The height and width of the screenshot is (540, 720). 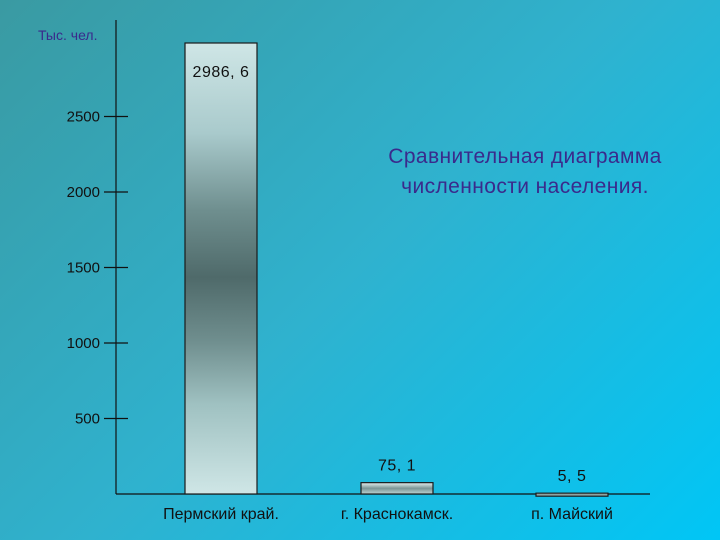 I want to click on y-tick-label: 2500, so click(x=83, y=116).